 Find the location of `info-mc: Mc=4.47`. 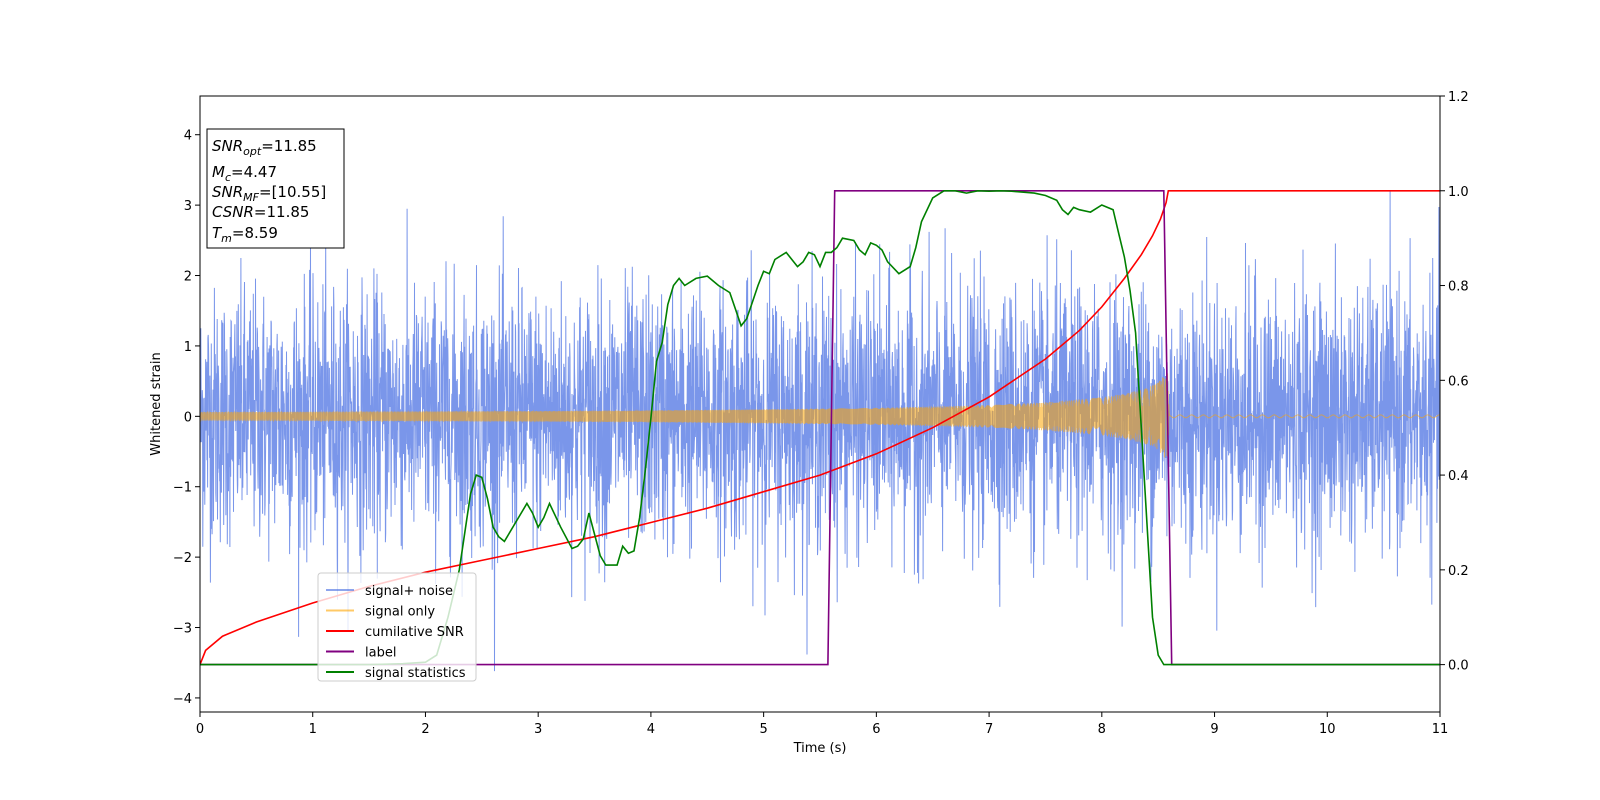

info-mc: Mc=4.47 is located at coordinates (244, 173).